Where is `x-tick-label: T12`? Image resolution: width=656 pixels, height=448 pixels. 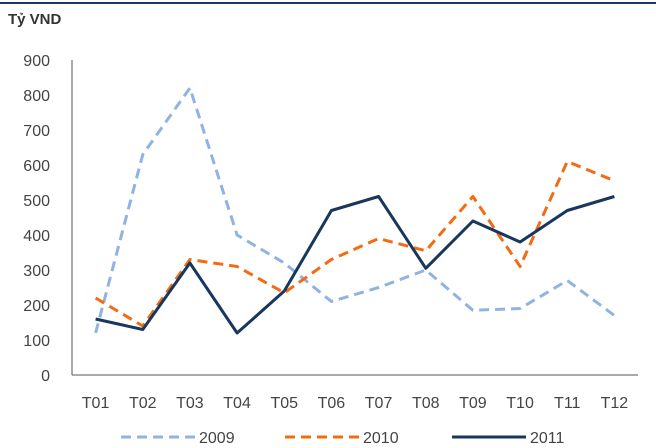
x-tick-label: T12 is located at coordinates (615, 403).